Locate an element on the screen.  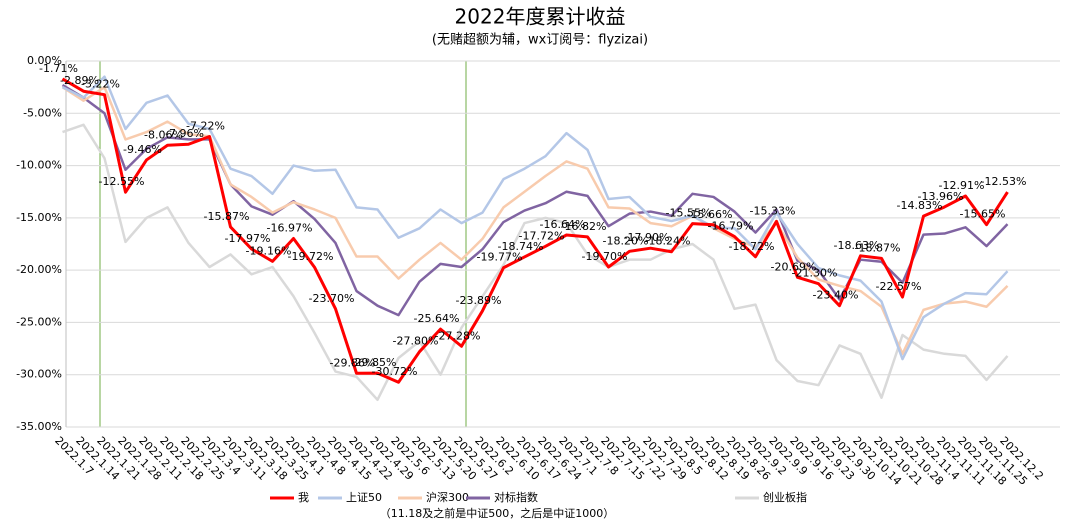
y-tick-label: -25.00% is located at coordinates (39, 321).